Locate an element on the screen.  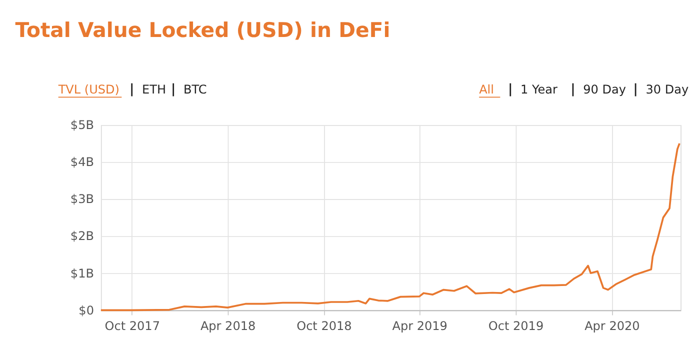
chart-title: Total Value Locked (USD) in DeFi is located at coordinates (202, 30).